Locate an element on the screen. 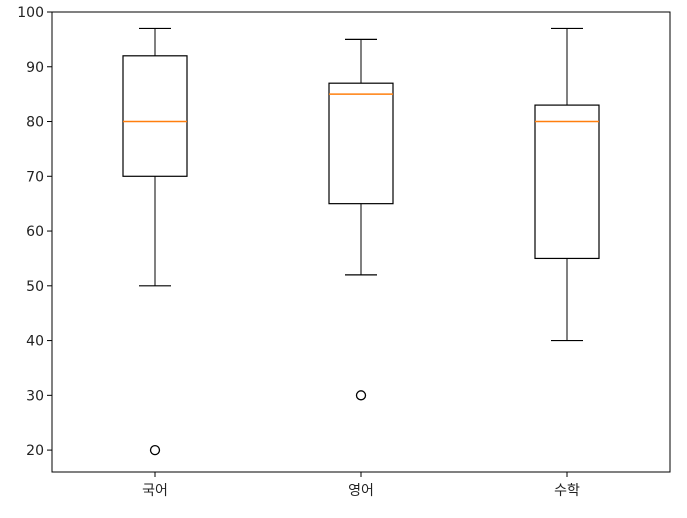  y-tick-label: 80 is located at coordinates (35, 123).